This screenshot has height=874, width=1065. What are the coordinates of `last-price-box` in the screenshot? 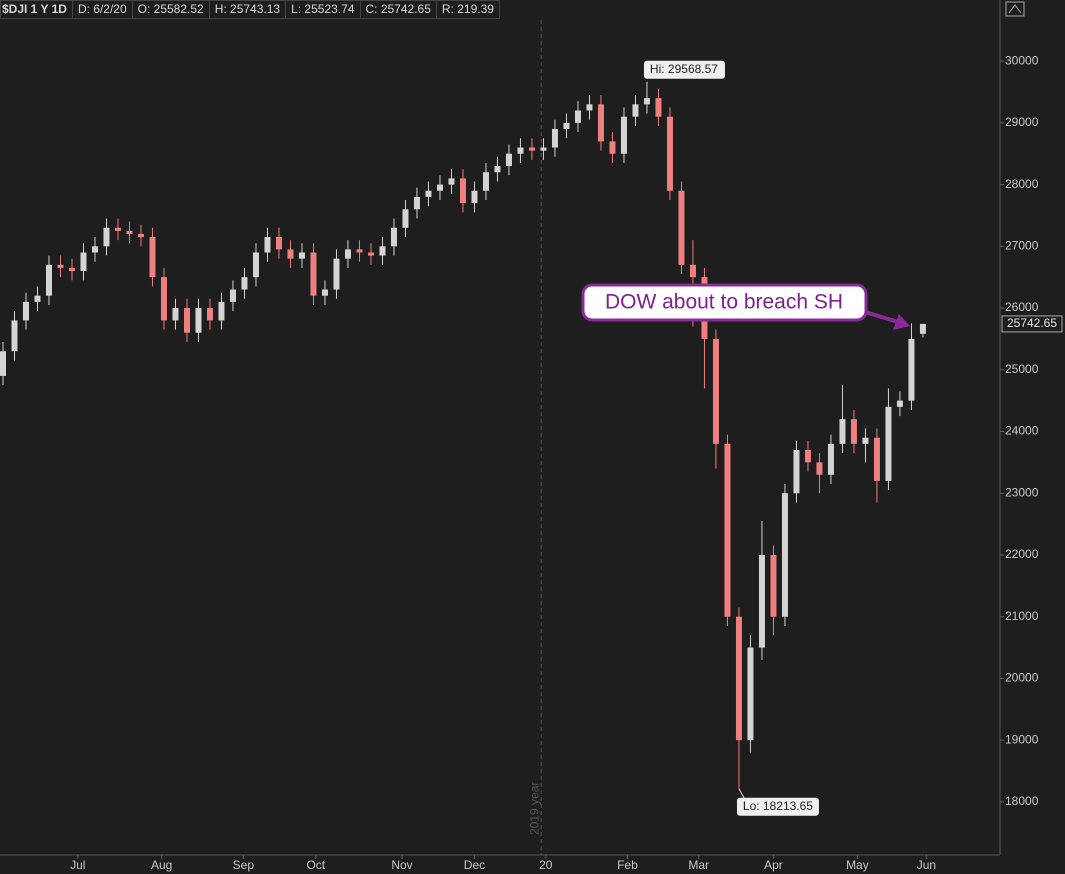 It's located at (1032, 324).